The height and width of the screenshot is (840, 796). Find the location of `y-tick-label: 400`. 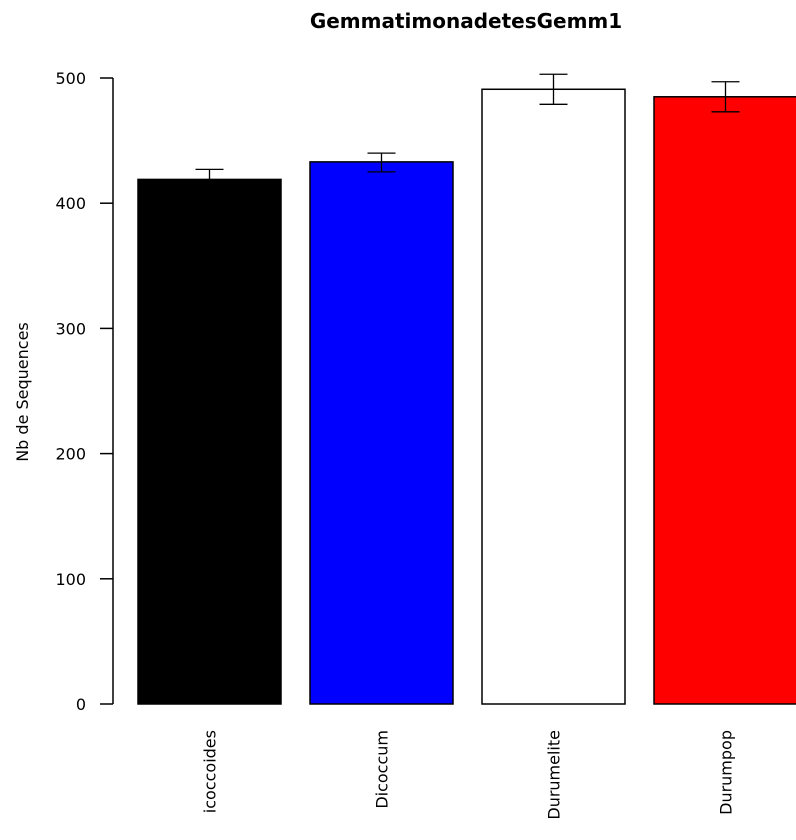

y-tick-label: 400 is located at coordinates (70, 203).